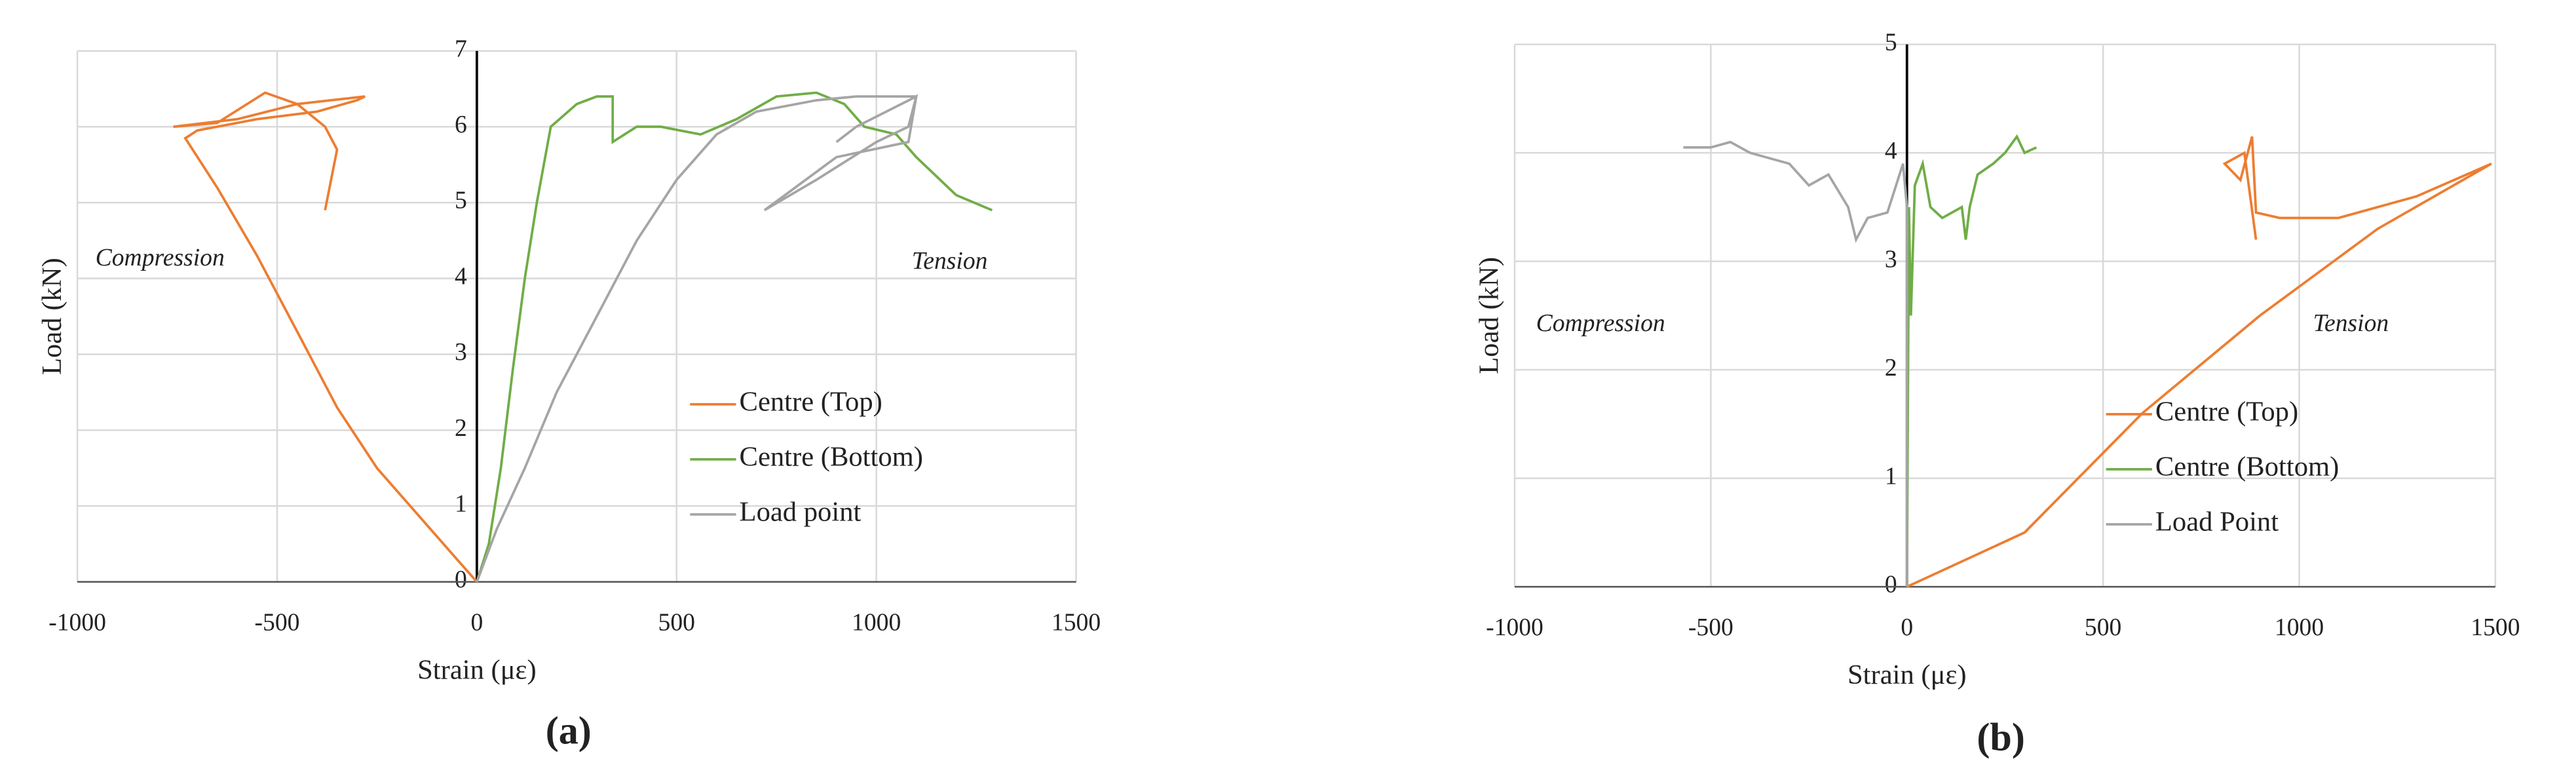  Describe the element at coordinates (2001, 738) in the screenshot. I see `panel-label: (b)` at that location.